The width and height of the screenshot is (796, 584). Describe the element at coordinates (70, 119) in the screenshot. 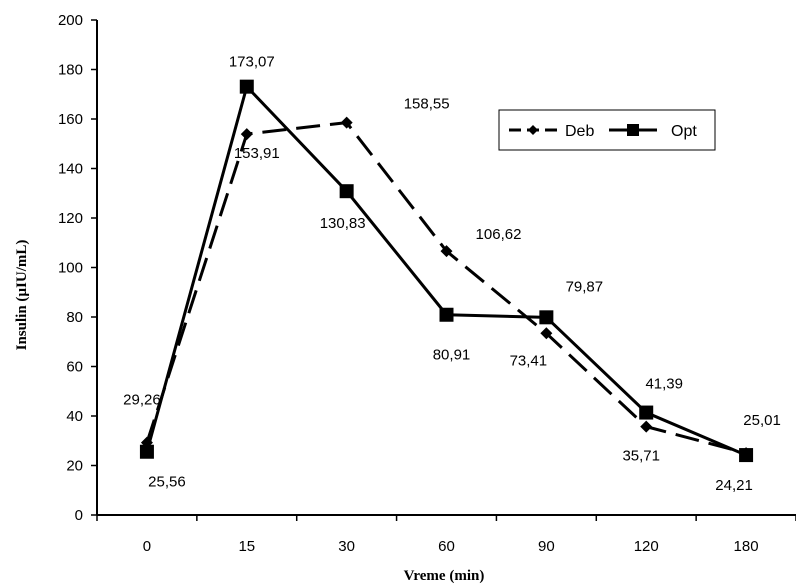

I see `y-tick-label: 160` at that location.